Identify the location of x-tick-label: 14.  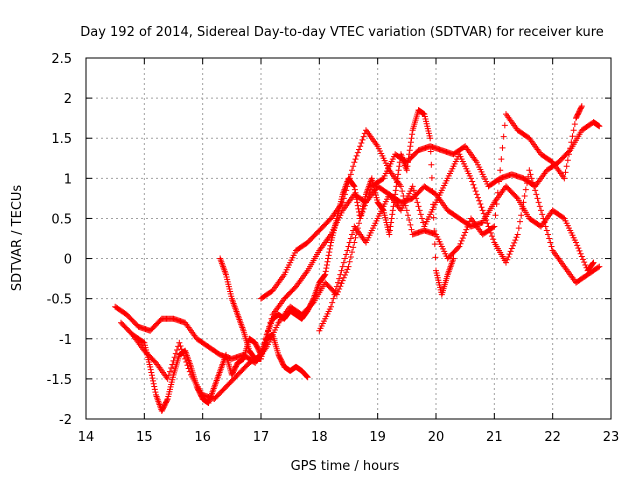
(86, 437).